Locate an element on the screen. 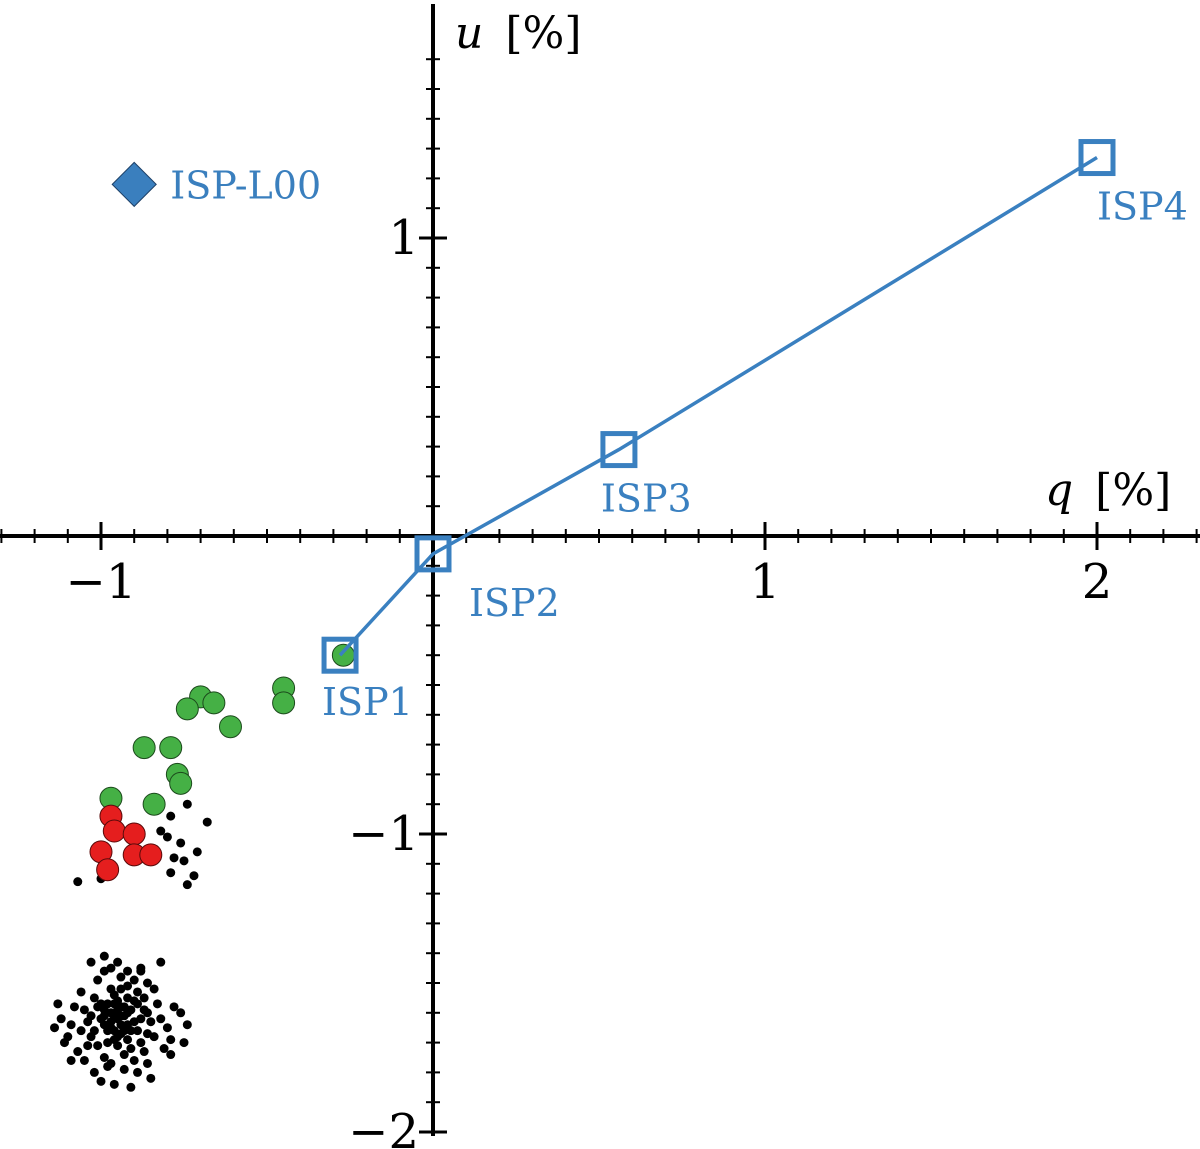 Image resolution: width=1200 pixels, height=1149 pixels. isp-l00-diamond is located at coordinates (134, 184).